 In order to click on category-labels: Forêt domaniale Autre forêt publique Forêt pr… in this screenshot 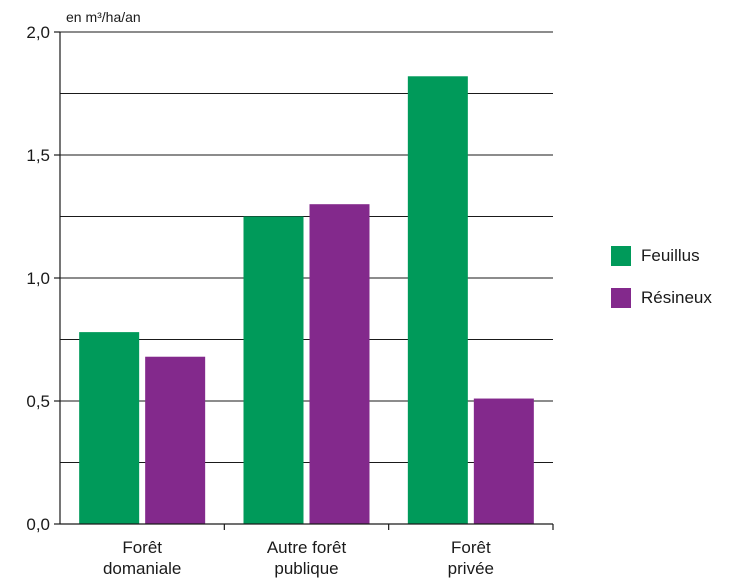, I will do `click(298, 558)`.